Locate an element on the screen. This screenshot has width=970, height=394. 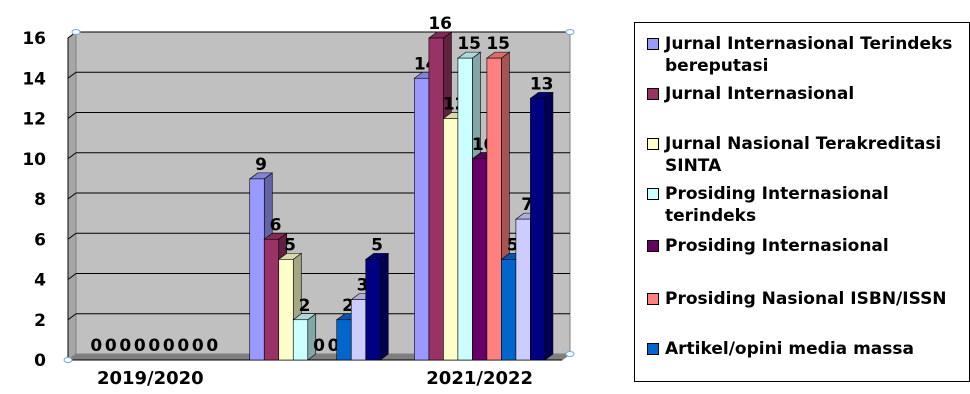
legend-item-series-7: Artikel/opini media massa is located at coordinates (806, 349).